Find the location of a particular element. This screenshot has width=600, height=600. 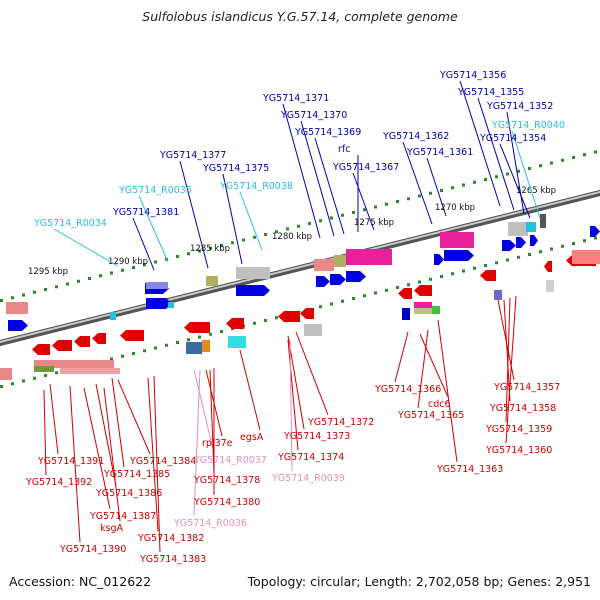

gene-label-bottom: YG5714_1378 is located at coordinates (226, 480).